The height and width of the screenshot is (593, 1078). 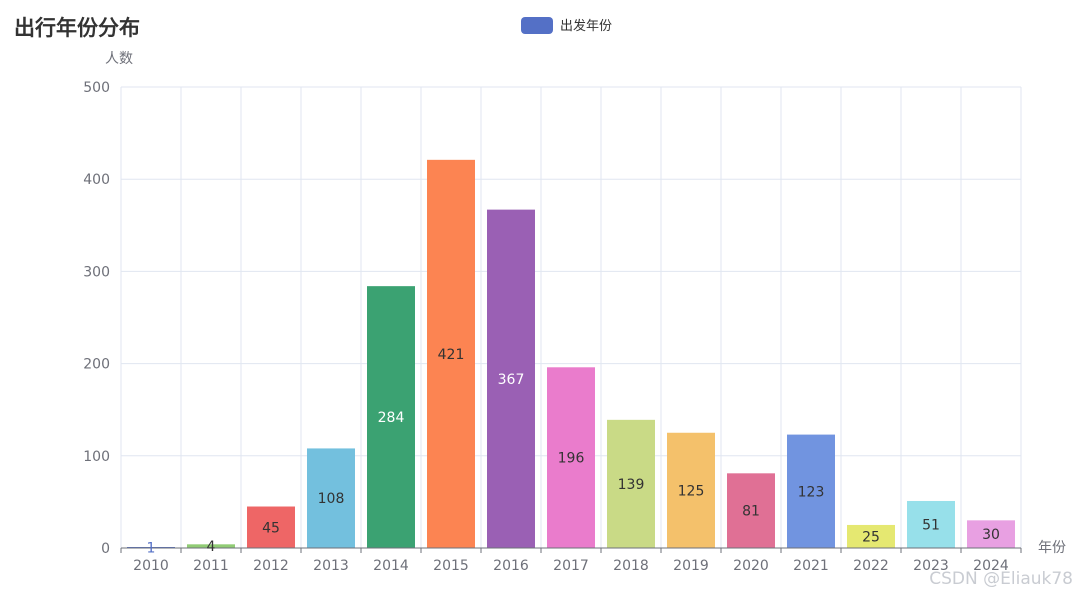 What do you see at coordinates (105, 549) in the screenshot?
I see `y-tick-label: 0` at bounding box center [105, 549].